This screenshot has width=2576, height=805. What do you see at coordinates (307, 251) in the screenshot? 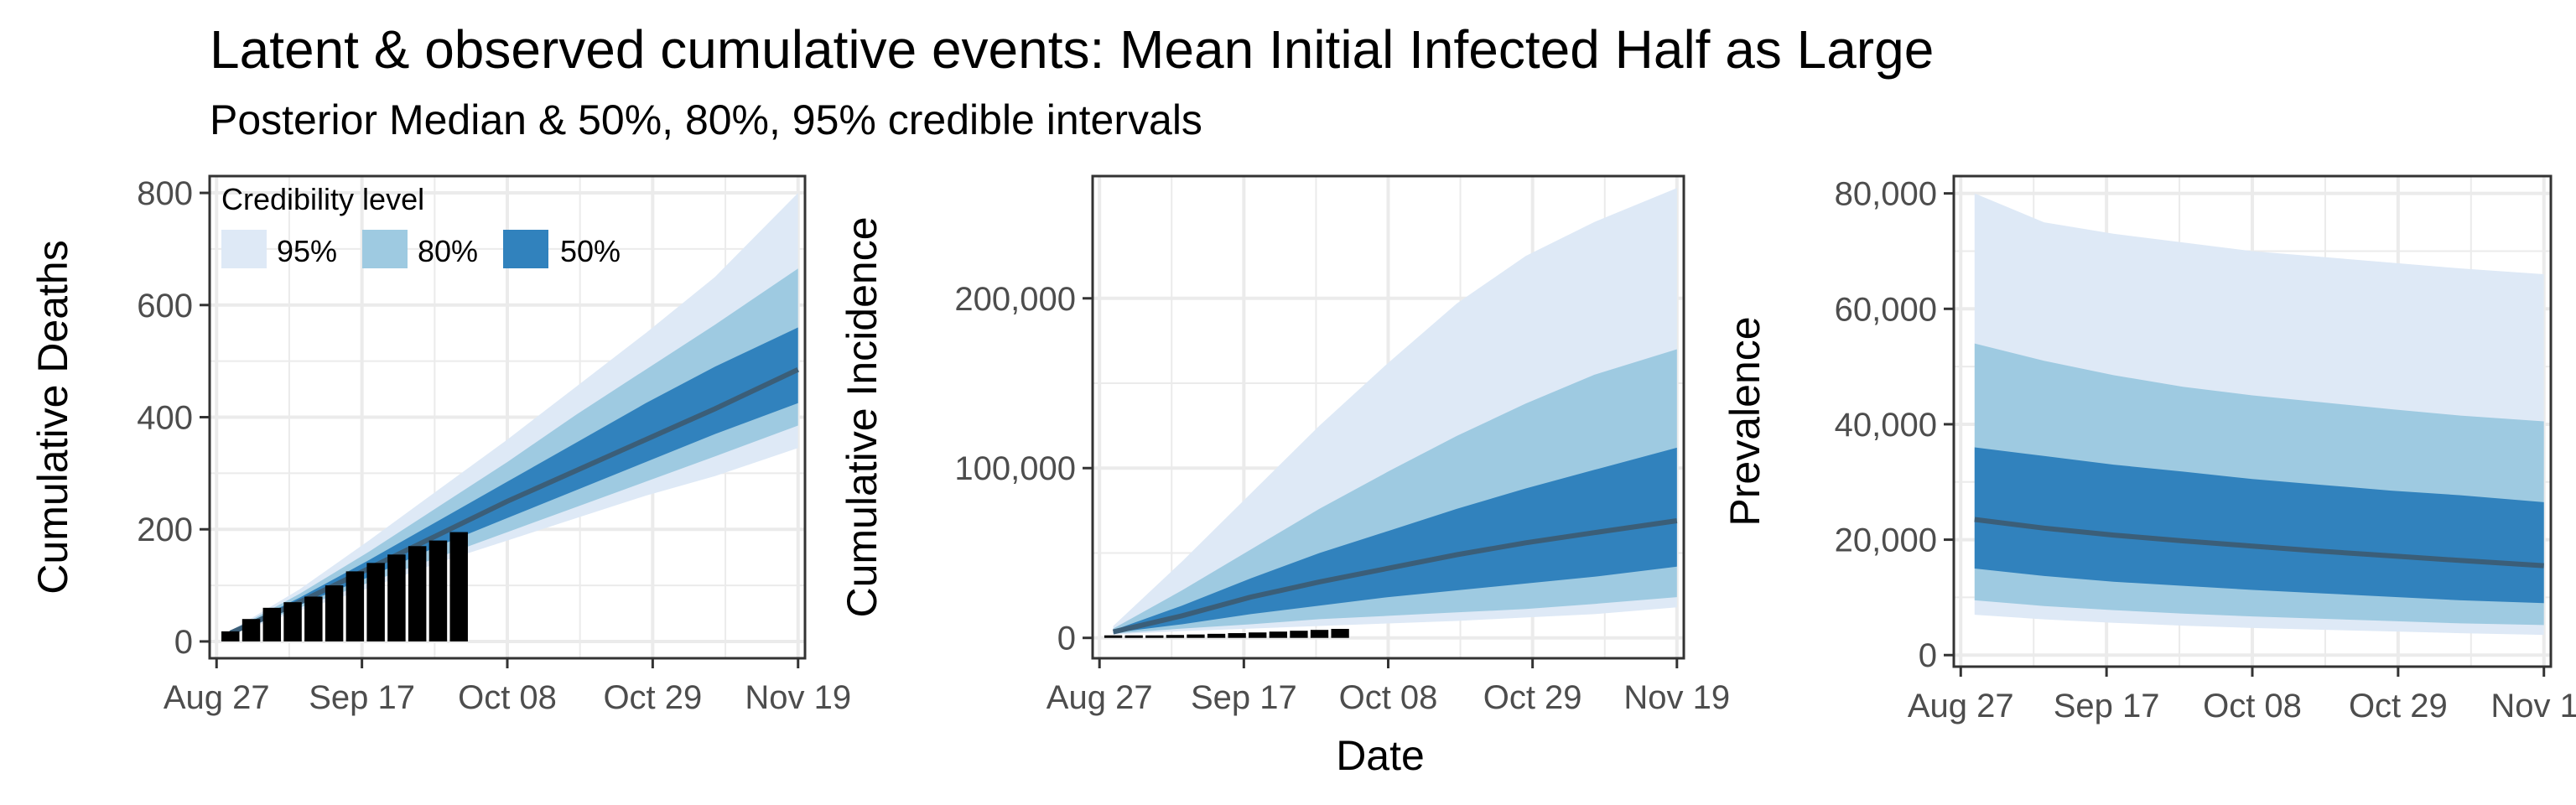
I see `legend-label-95: 95%` at bounding box center [307, 251].